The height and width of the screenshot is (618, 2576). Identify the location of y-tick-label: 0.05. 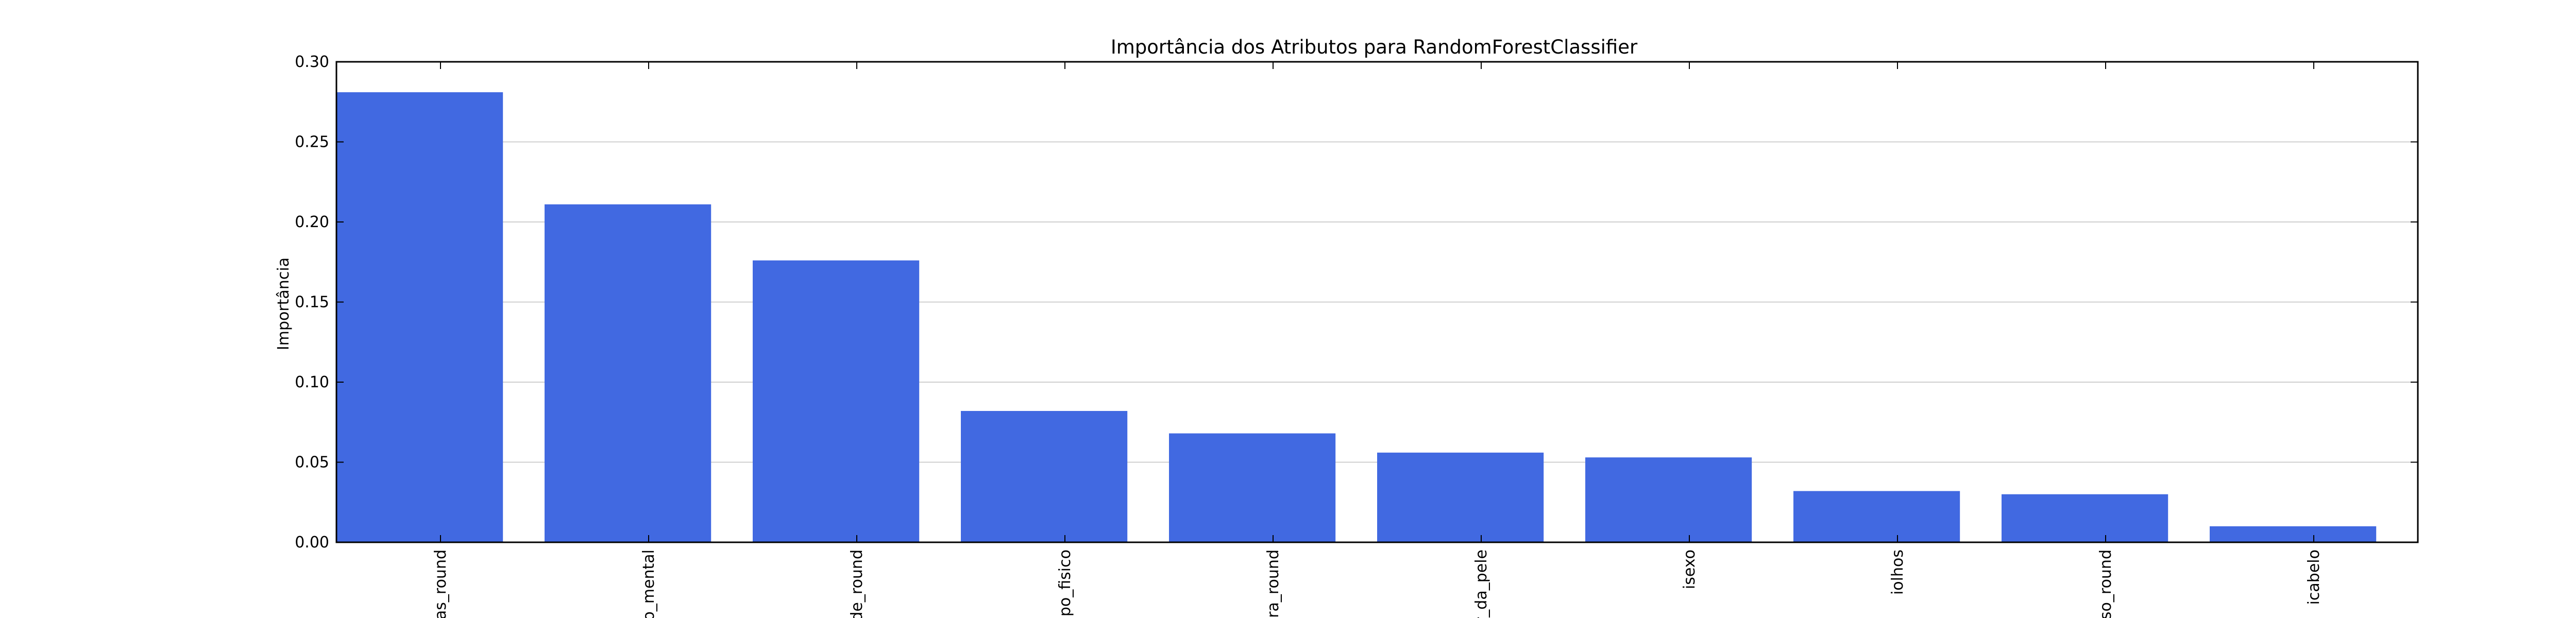
(312, 463).